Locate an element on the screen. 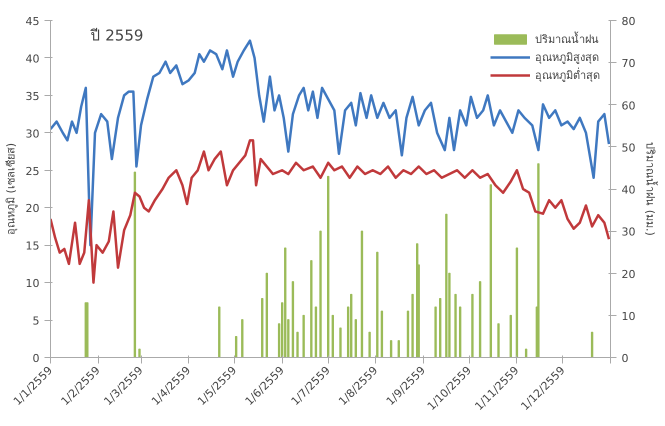 The height and width of the screenshot is (426, 665). y2-tick-label: 50 is located at coordinates (629, 147).